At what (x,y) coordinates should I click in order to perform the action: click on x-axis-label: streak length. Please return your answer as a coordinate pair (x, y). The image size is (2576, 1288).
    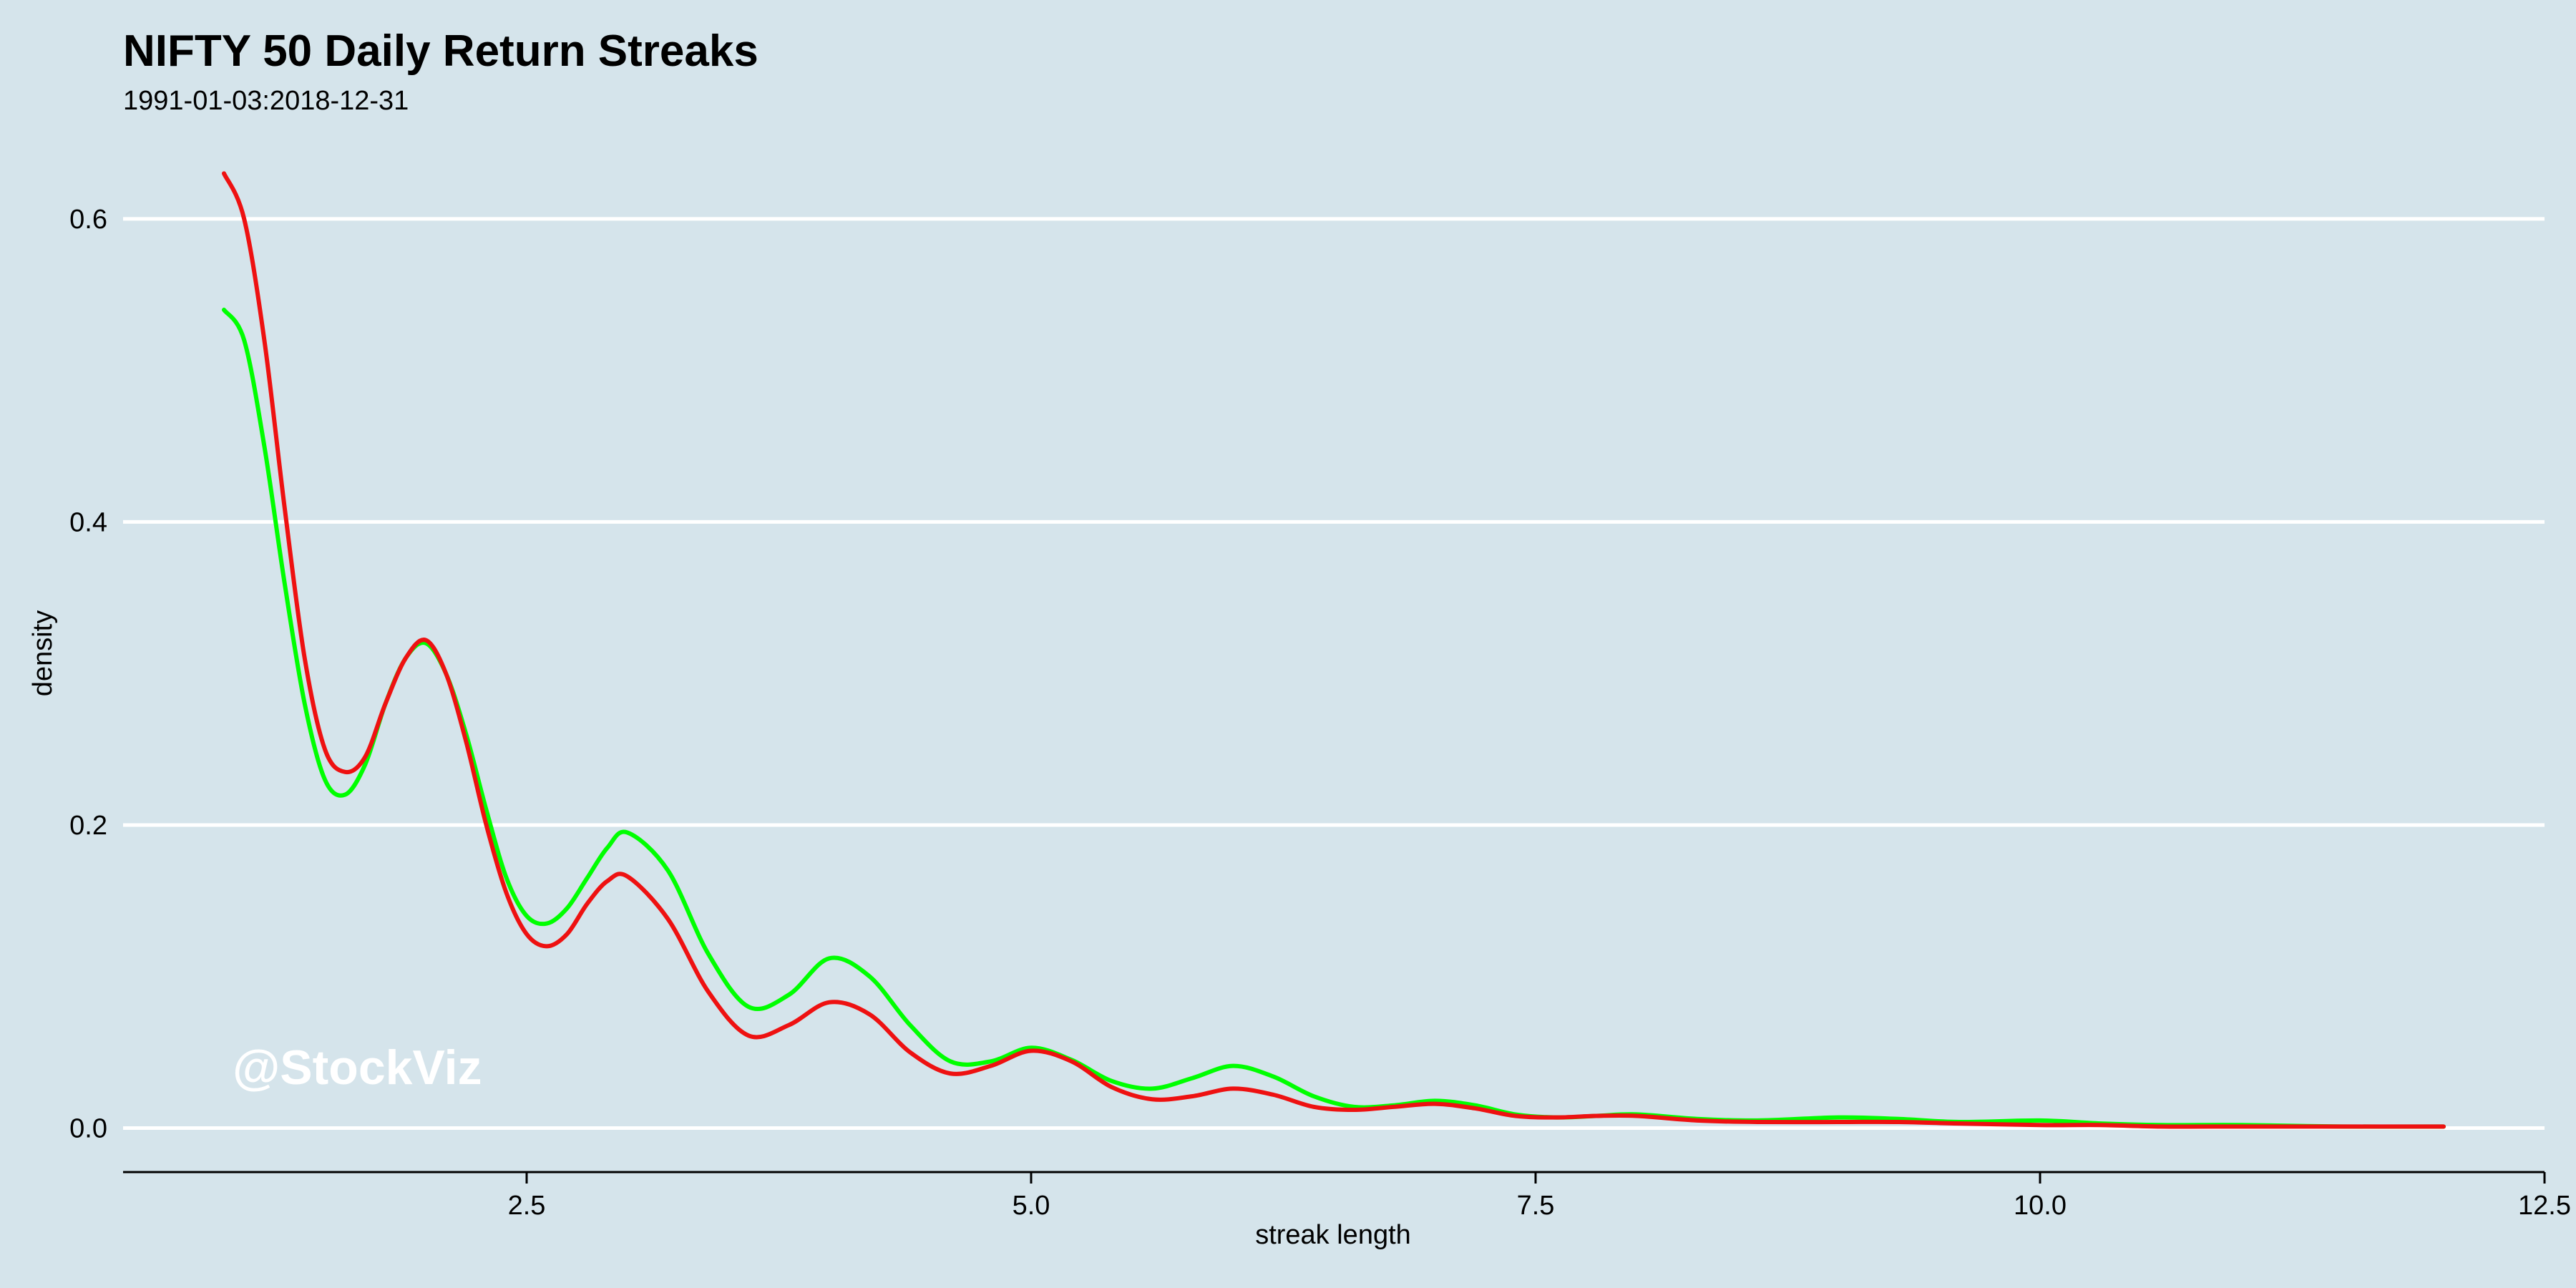
    Looking at the image, I should click on (1333, 1235).